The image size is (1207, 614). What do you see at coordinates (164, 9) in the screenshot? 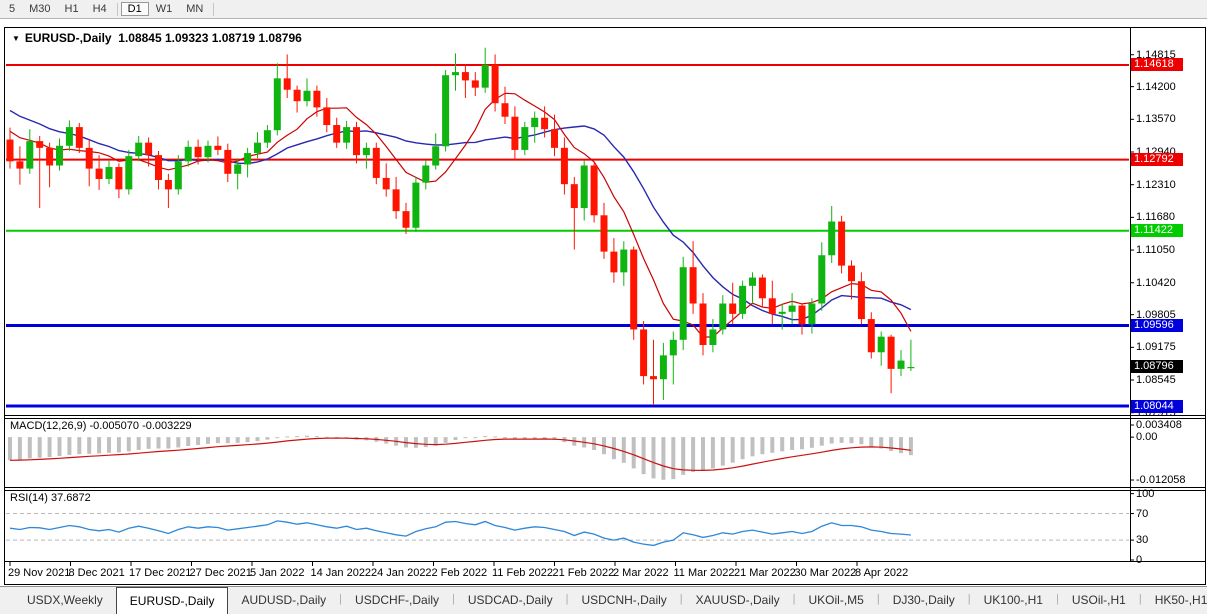
I see `timeframe-button-W1: W1` at bounding box center [164, 9].